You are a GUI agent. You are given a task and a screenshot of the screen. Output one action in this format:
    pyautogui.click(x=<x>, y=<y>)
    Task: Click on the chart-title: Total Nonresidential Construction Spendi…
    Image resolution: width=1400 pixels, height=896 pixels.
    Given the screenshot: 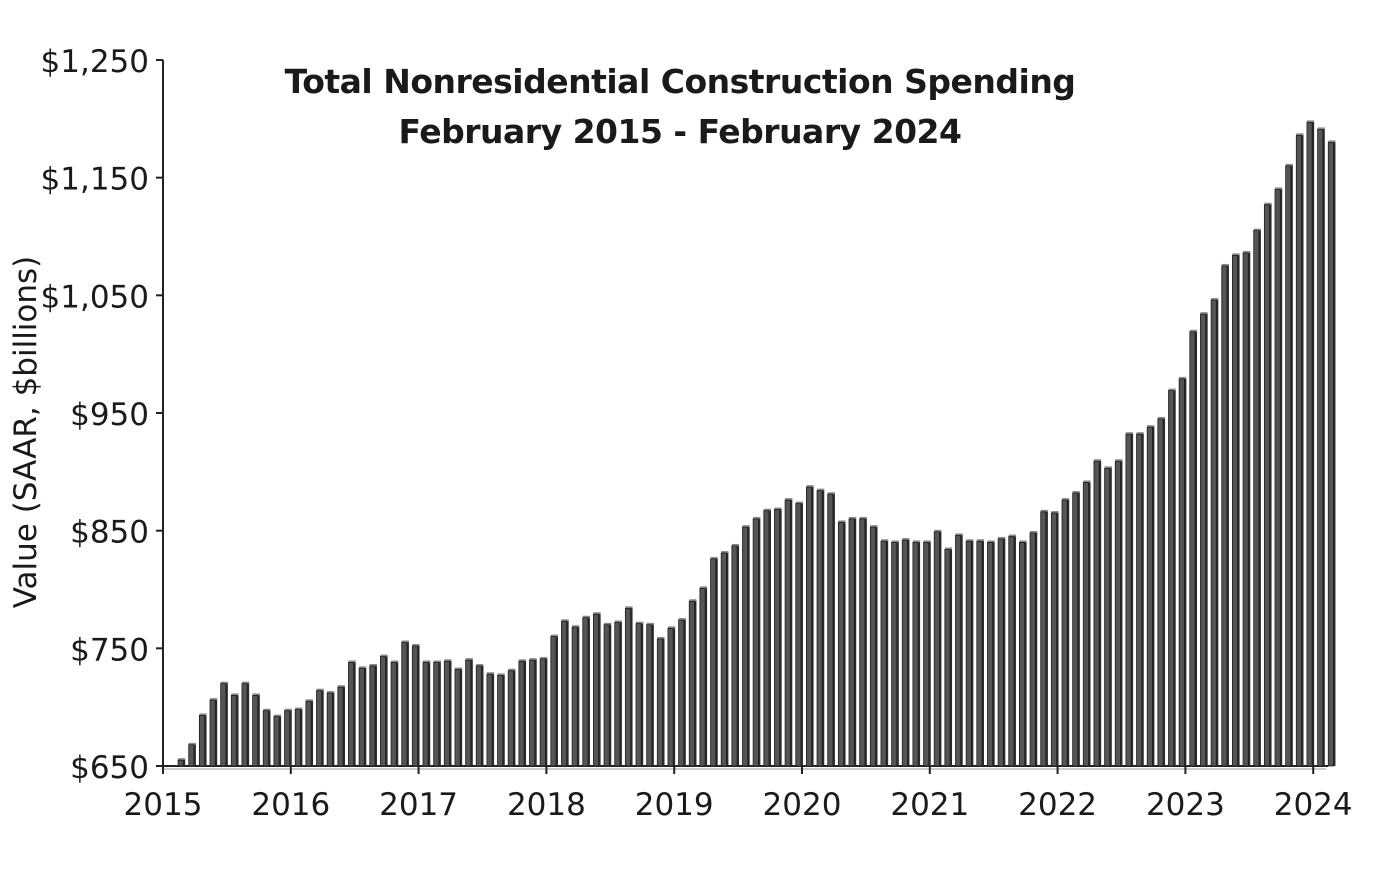 What is the action you would take?
    pyautogui.click(x=680, y=81)
    